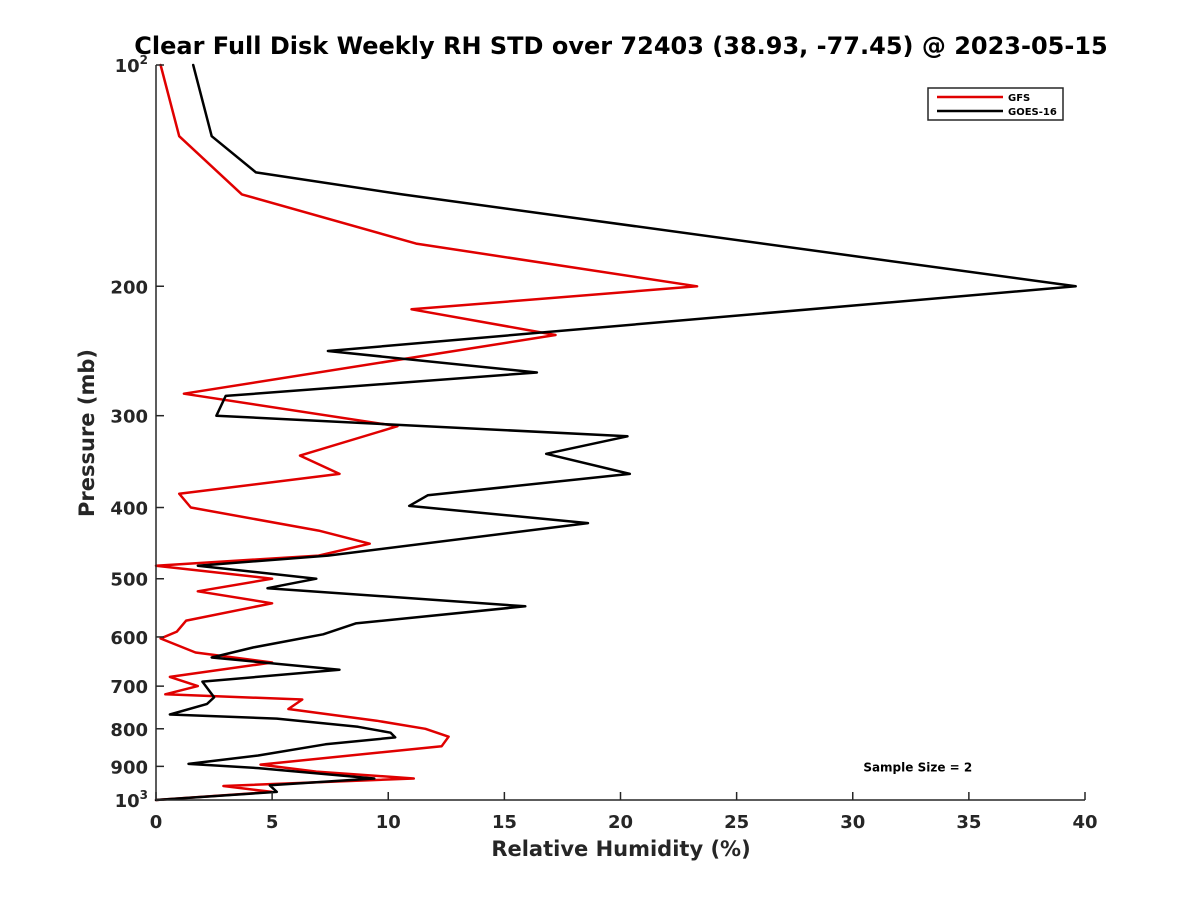 This screenshot has height=900, width=1200. I want to click on x-axis-label: Relative Humidity (%), so click(620, 849).